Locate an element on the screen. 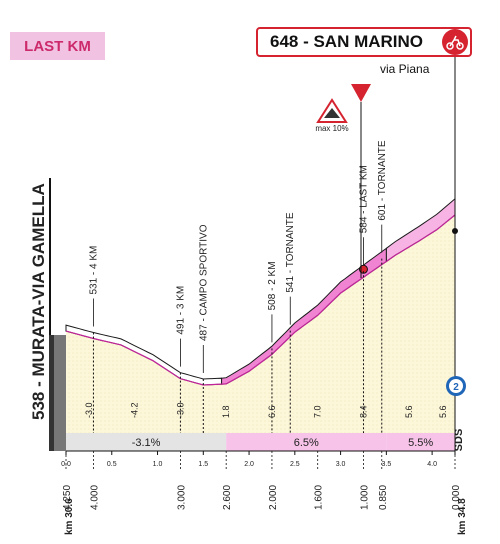 The image size is (500, 544). waypoint-label: 491 - 3 KM is located at coordinates (180, 310).